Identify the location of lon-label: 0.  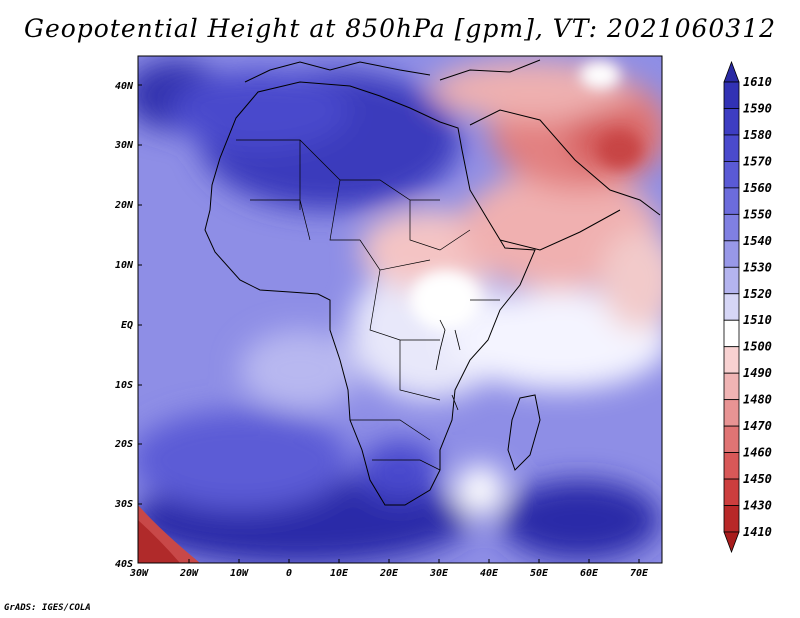
(289, 573).